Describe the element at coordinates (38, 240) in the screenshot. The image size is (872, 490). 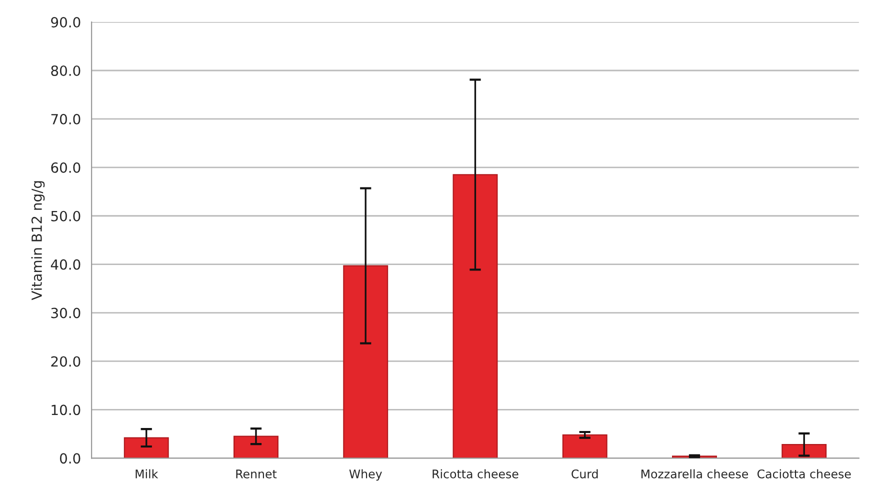
I see `y-axis-title: Vitamin B12 ng/g` at that location.